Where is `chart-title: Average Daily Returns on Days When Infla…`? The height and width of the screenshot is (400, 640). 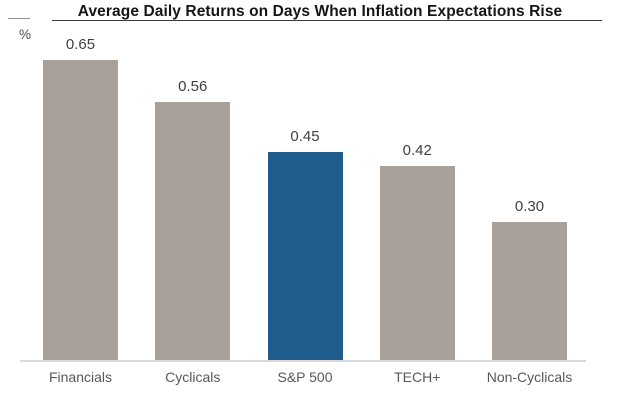 chart-title: Average Daily Returns on Days When Infla… is located at coordinates (320, 11).